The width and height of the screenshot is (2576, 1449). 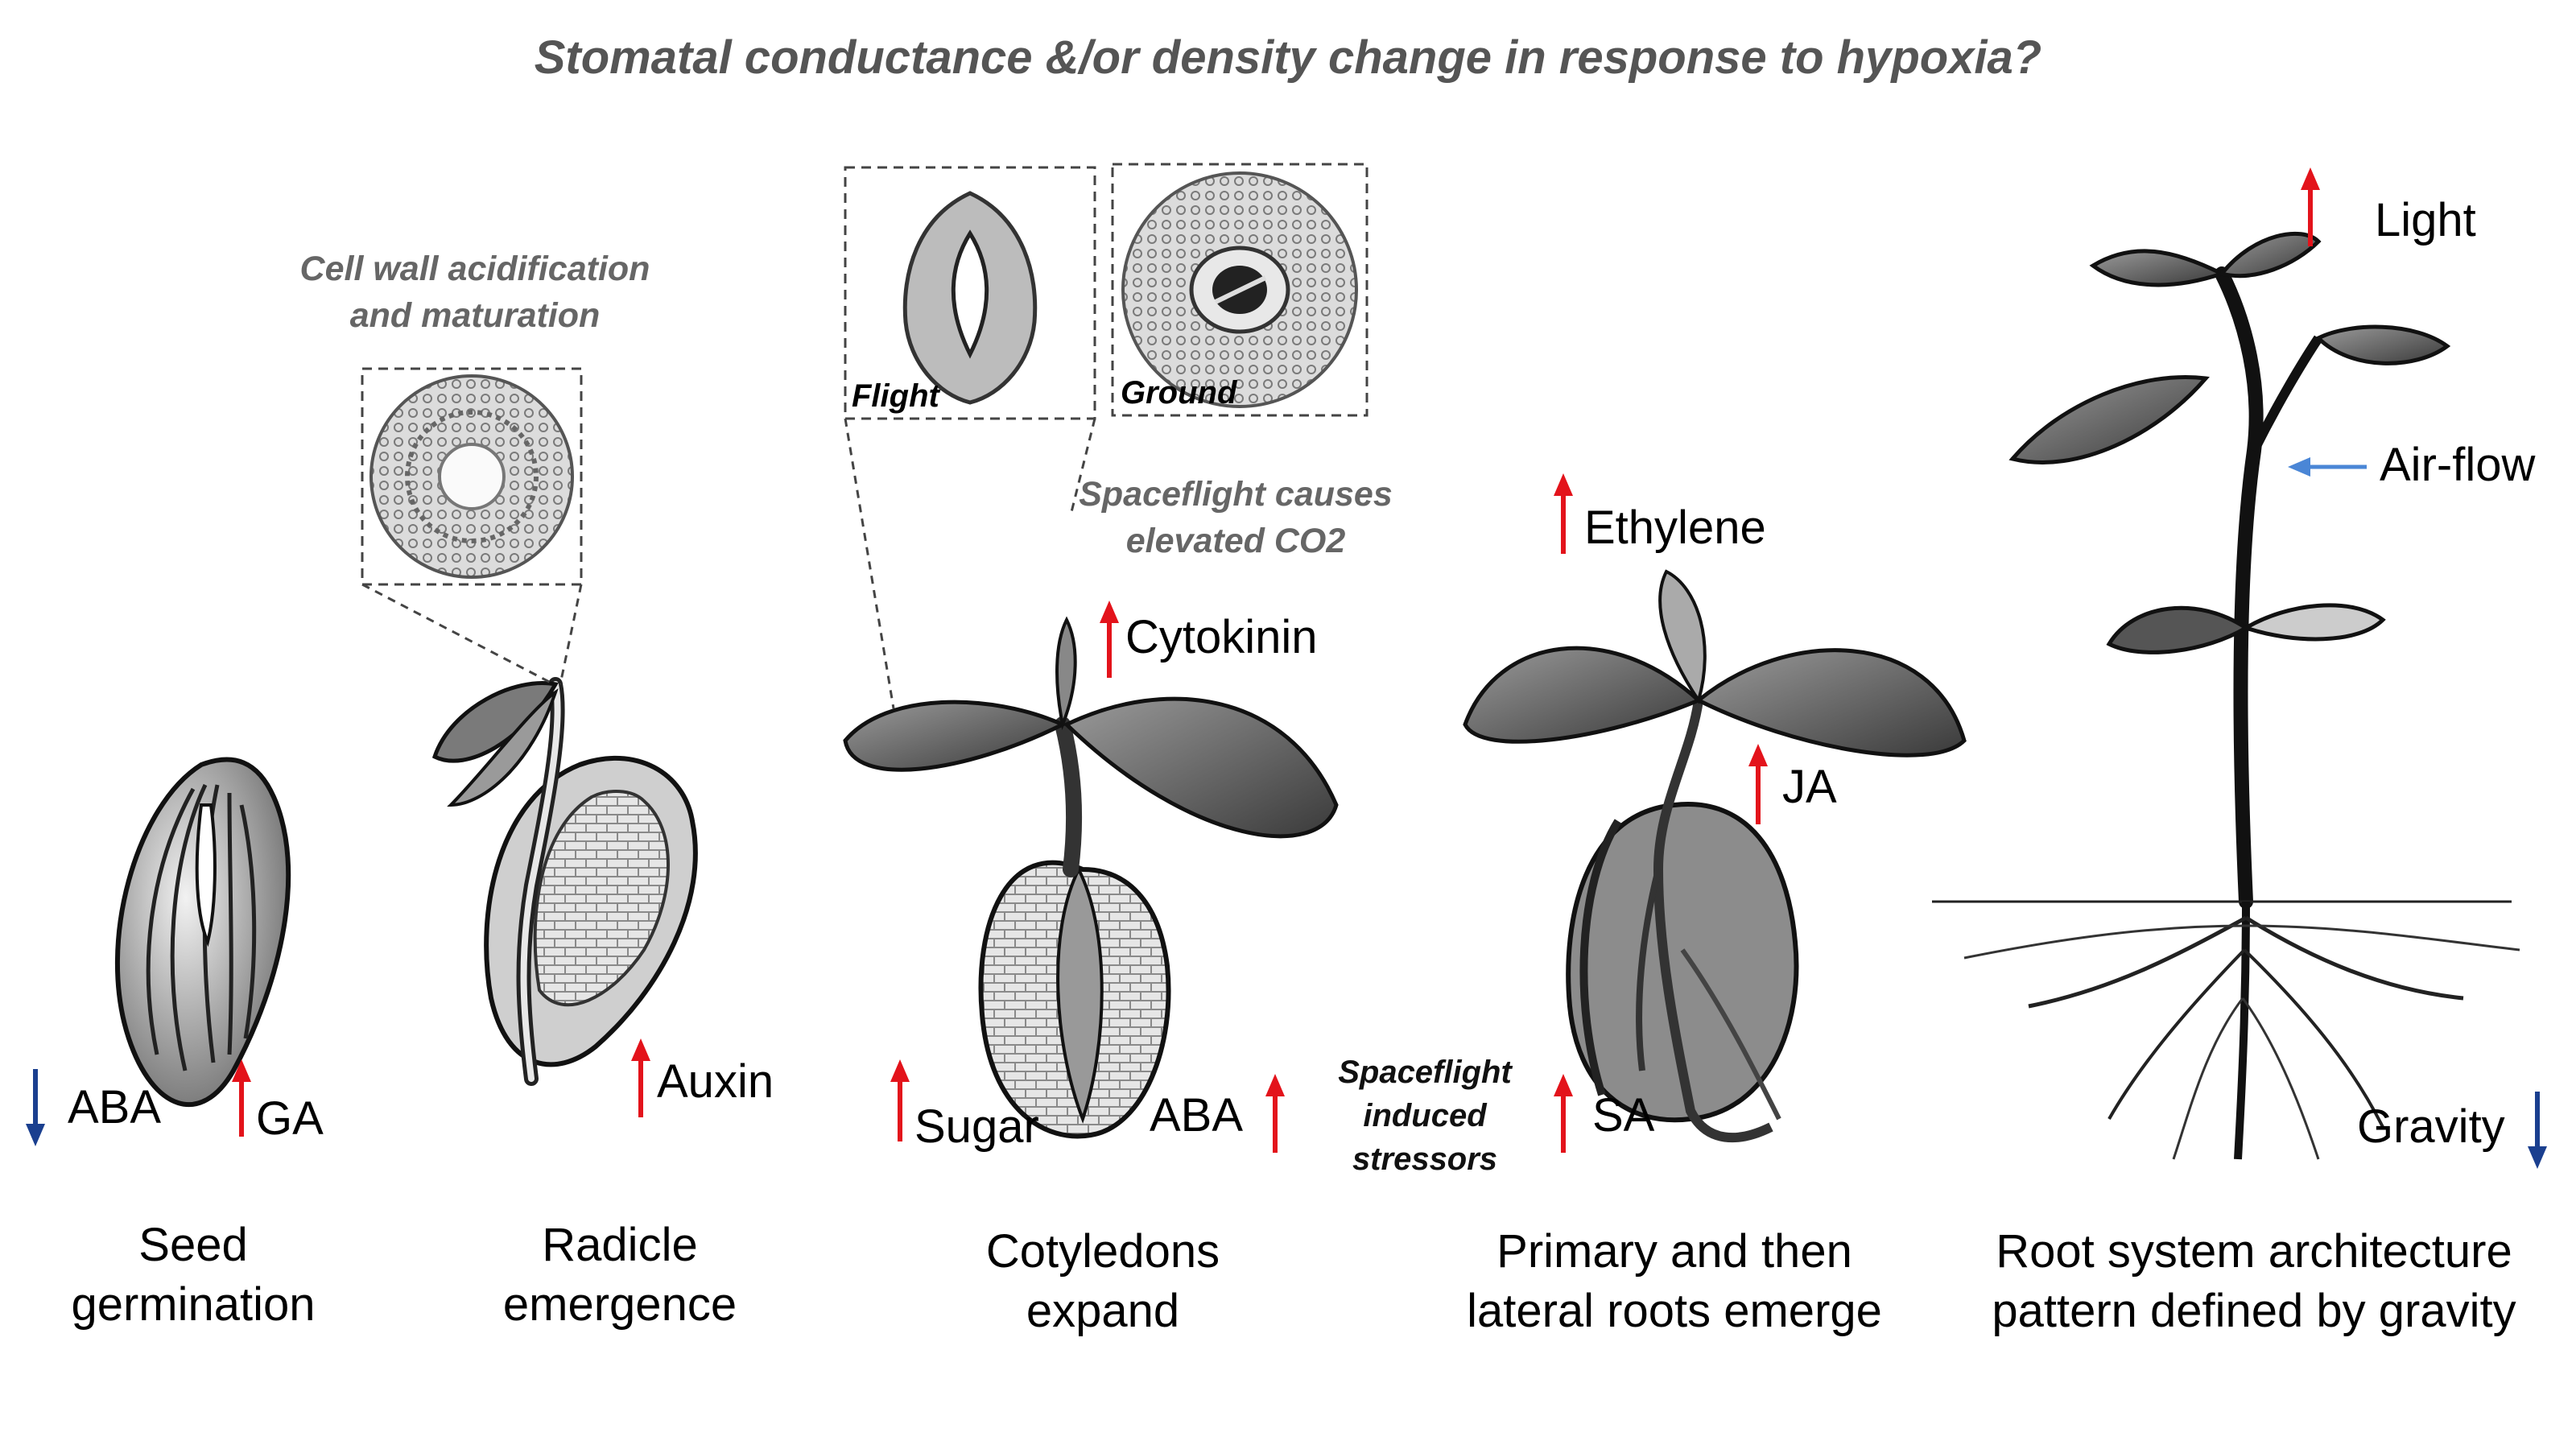 What do you see at coordinates (2431, 1126) in the screenshot?
I see `gravity-label: Gravity` at bounding box center [2431, 1126].